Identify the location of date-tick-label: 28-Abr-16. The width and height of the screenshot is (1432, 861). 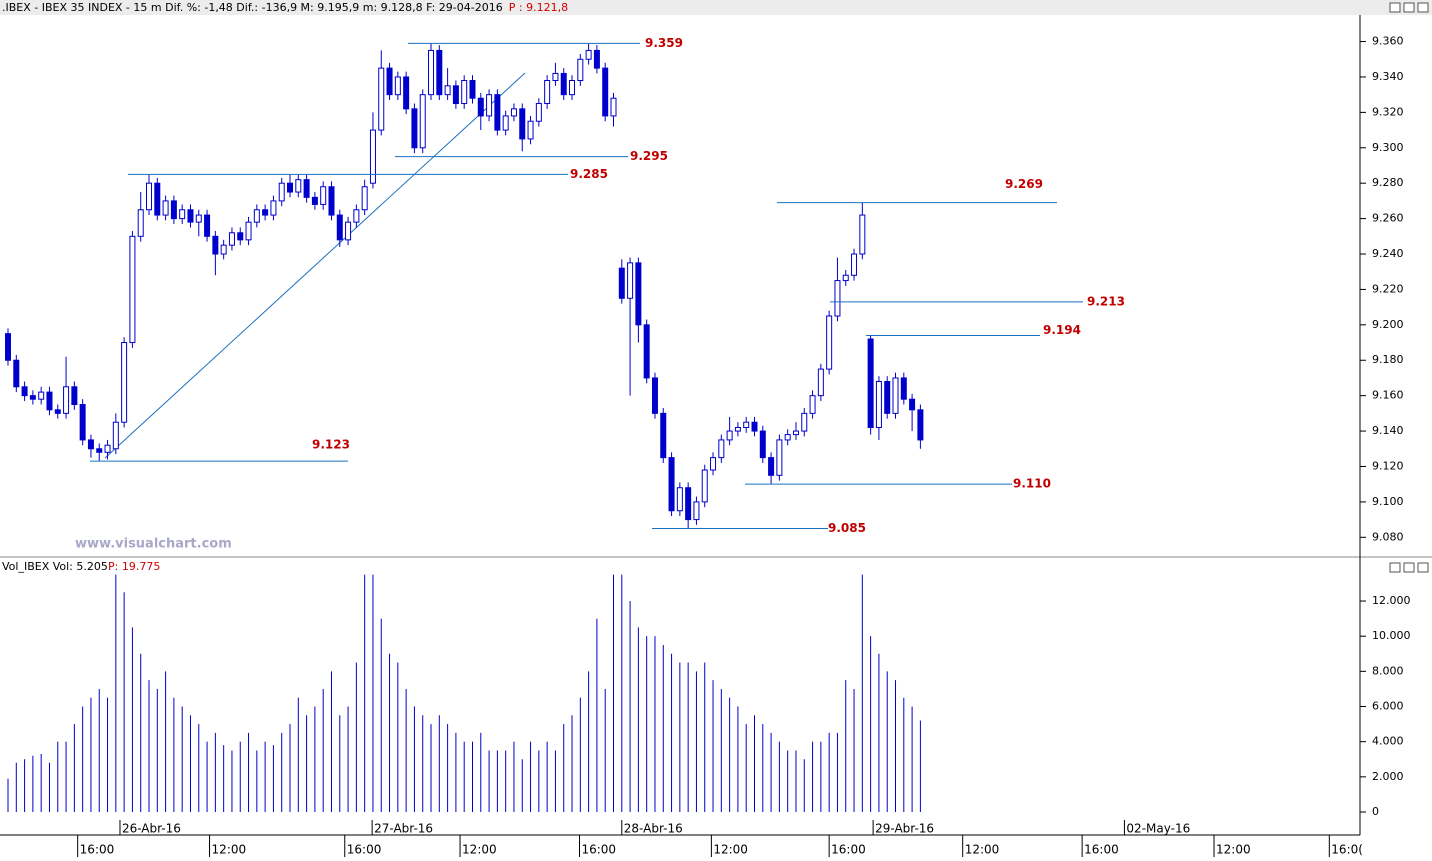
(653, 829).